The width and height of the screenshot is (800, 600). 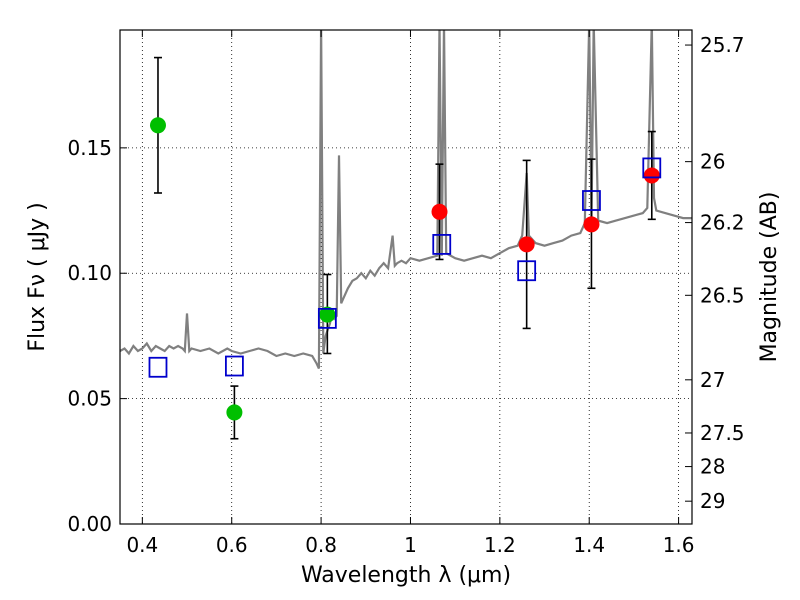 I want to click on y-tick-label: 0.00, so click(x=89, y=524).